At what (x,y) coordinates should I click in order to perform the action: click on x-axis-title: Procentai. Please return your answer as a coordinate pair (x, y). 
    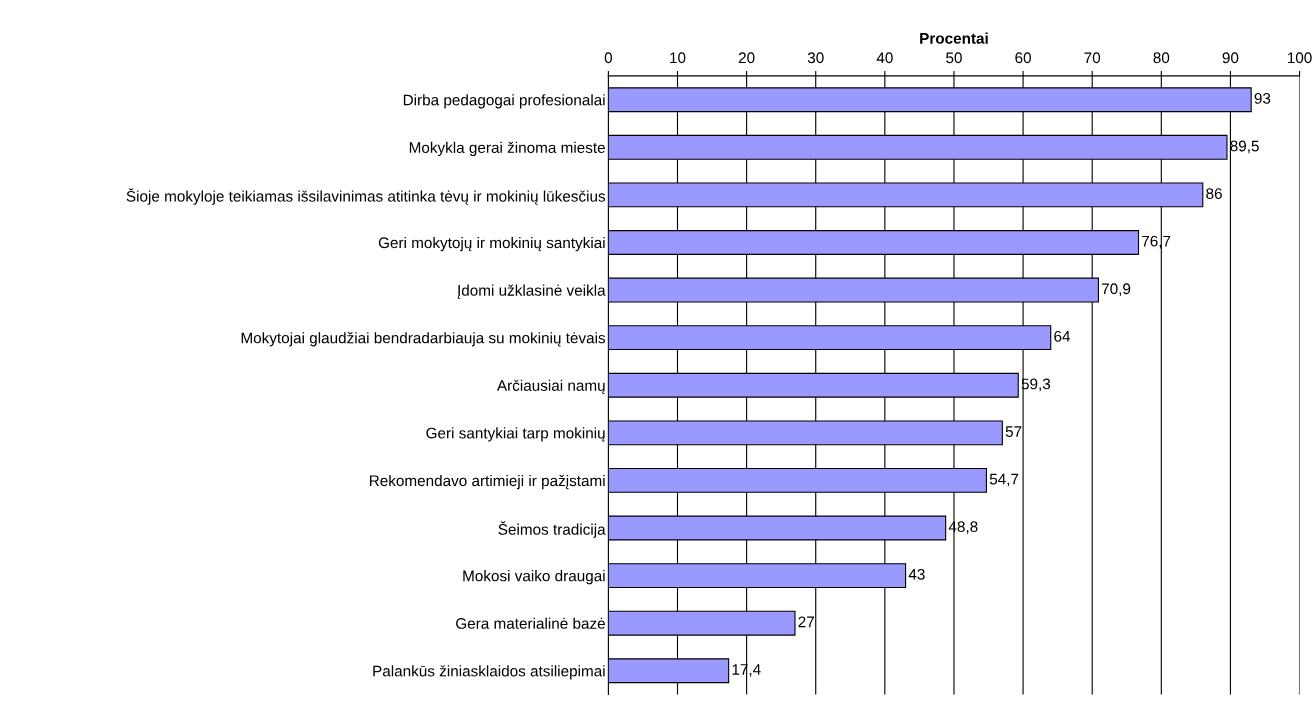
    Looking at the image, I should click on (954, 38).